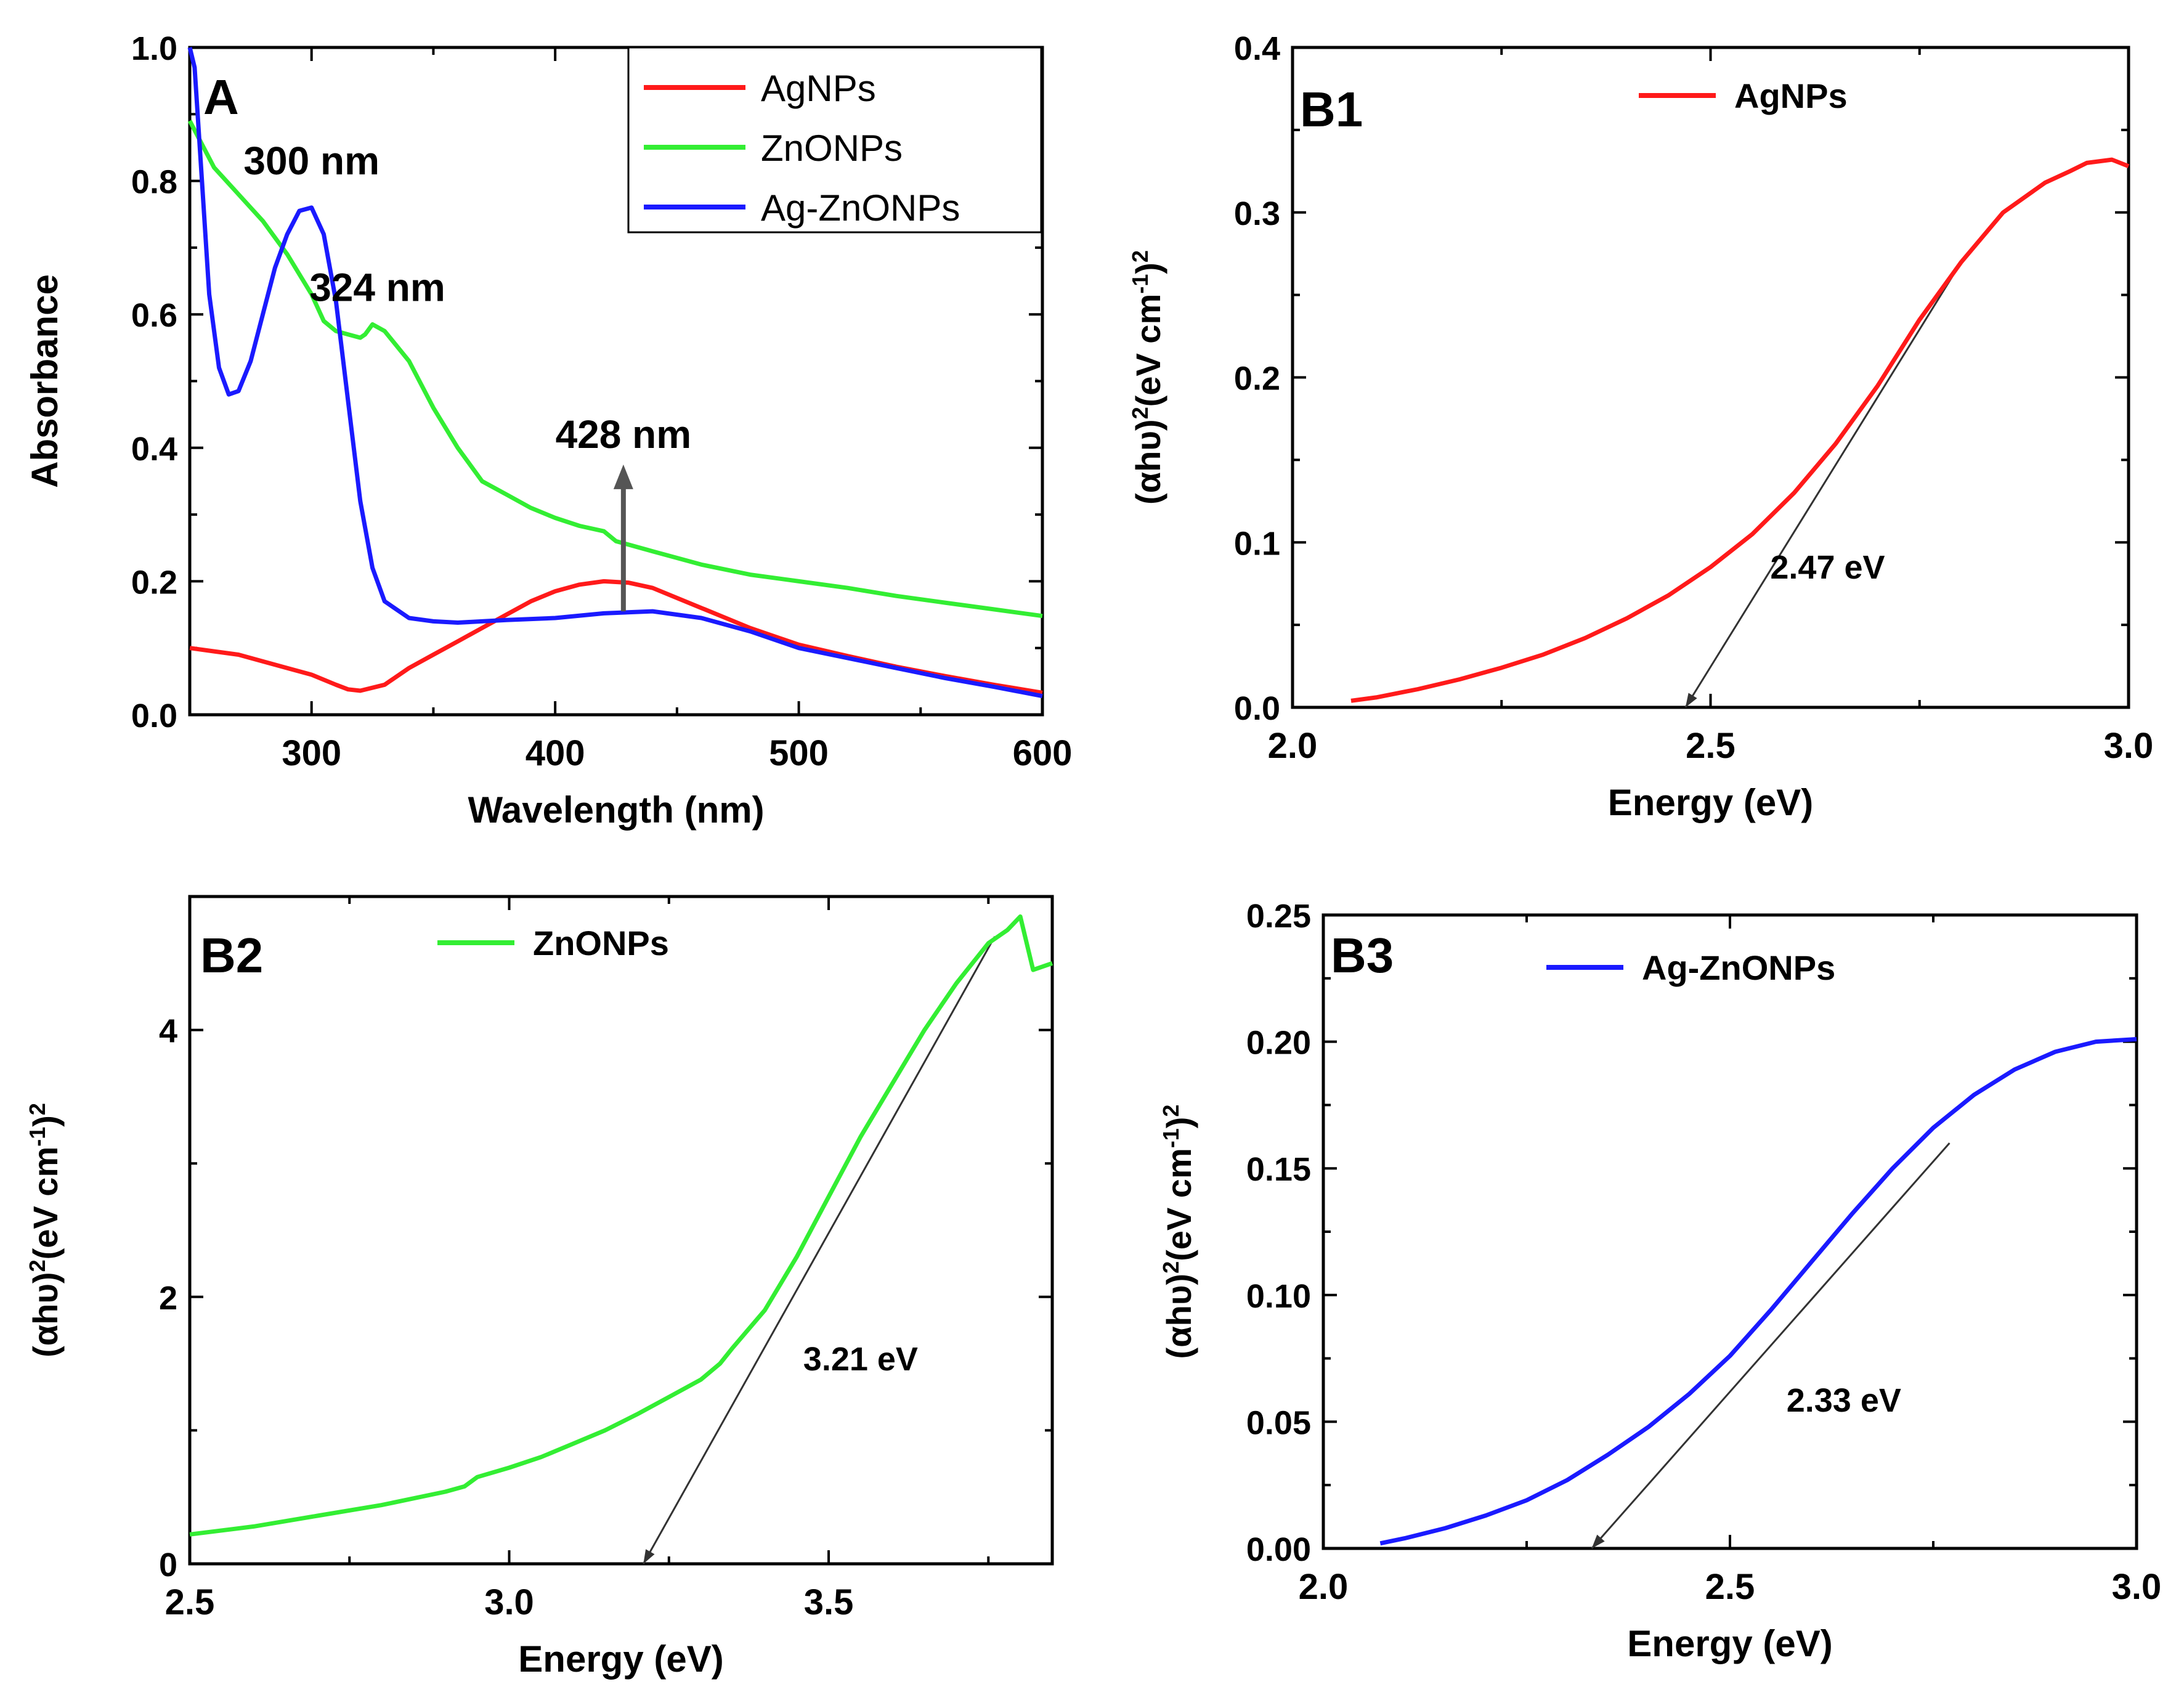  I want to click on panel-label: B1, so click(1331, 109).